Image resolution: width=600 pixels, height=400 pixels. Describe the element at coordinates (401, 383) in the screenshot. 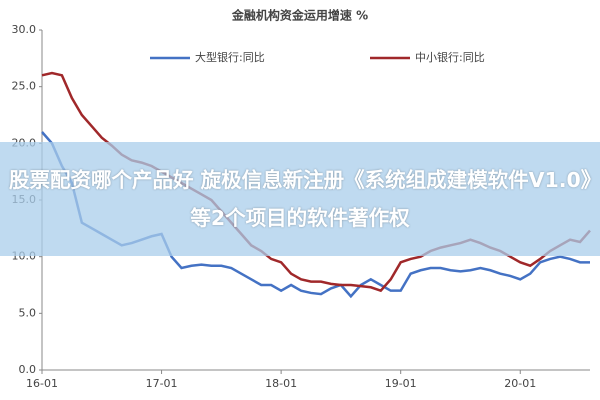

I see `x-tick-label: 19-01` at that location.